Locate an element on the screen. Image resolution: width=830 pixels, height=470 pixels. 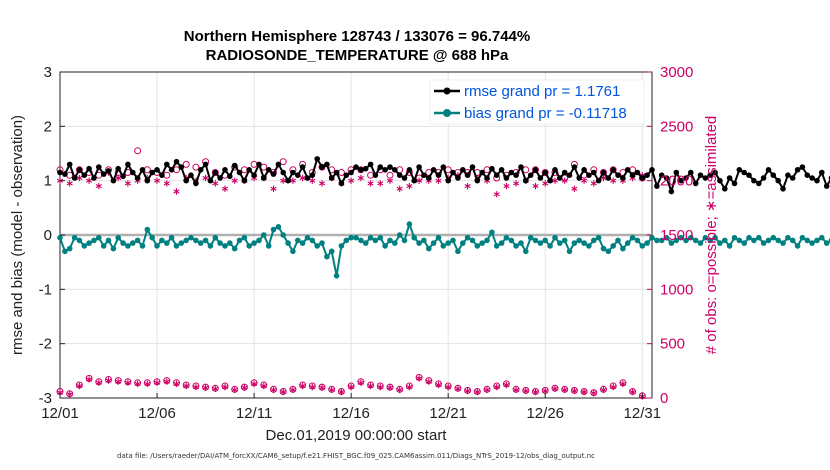
x-tick-label: 12/11 is located at coordinates (254, 413).